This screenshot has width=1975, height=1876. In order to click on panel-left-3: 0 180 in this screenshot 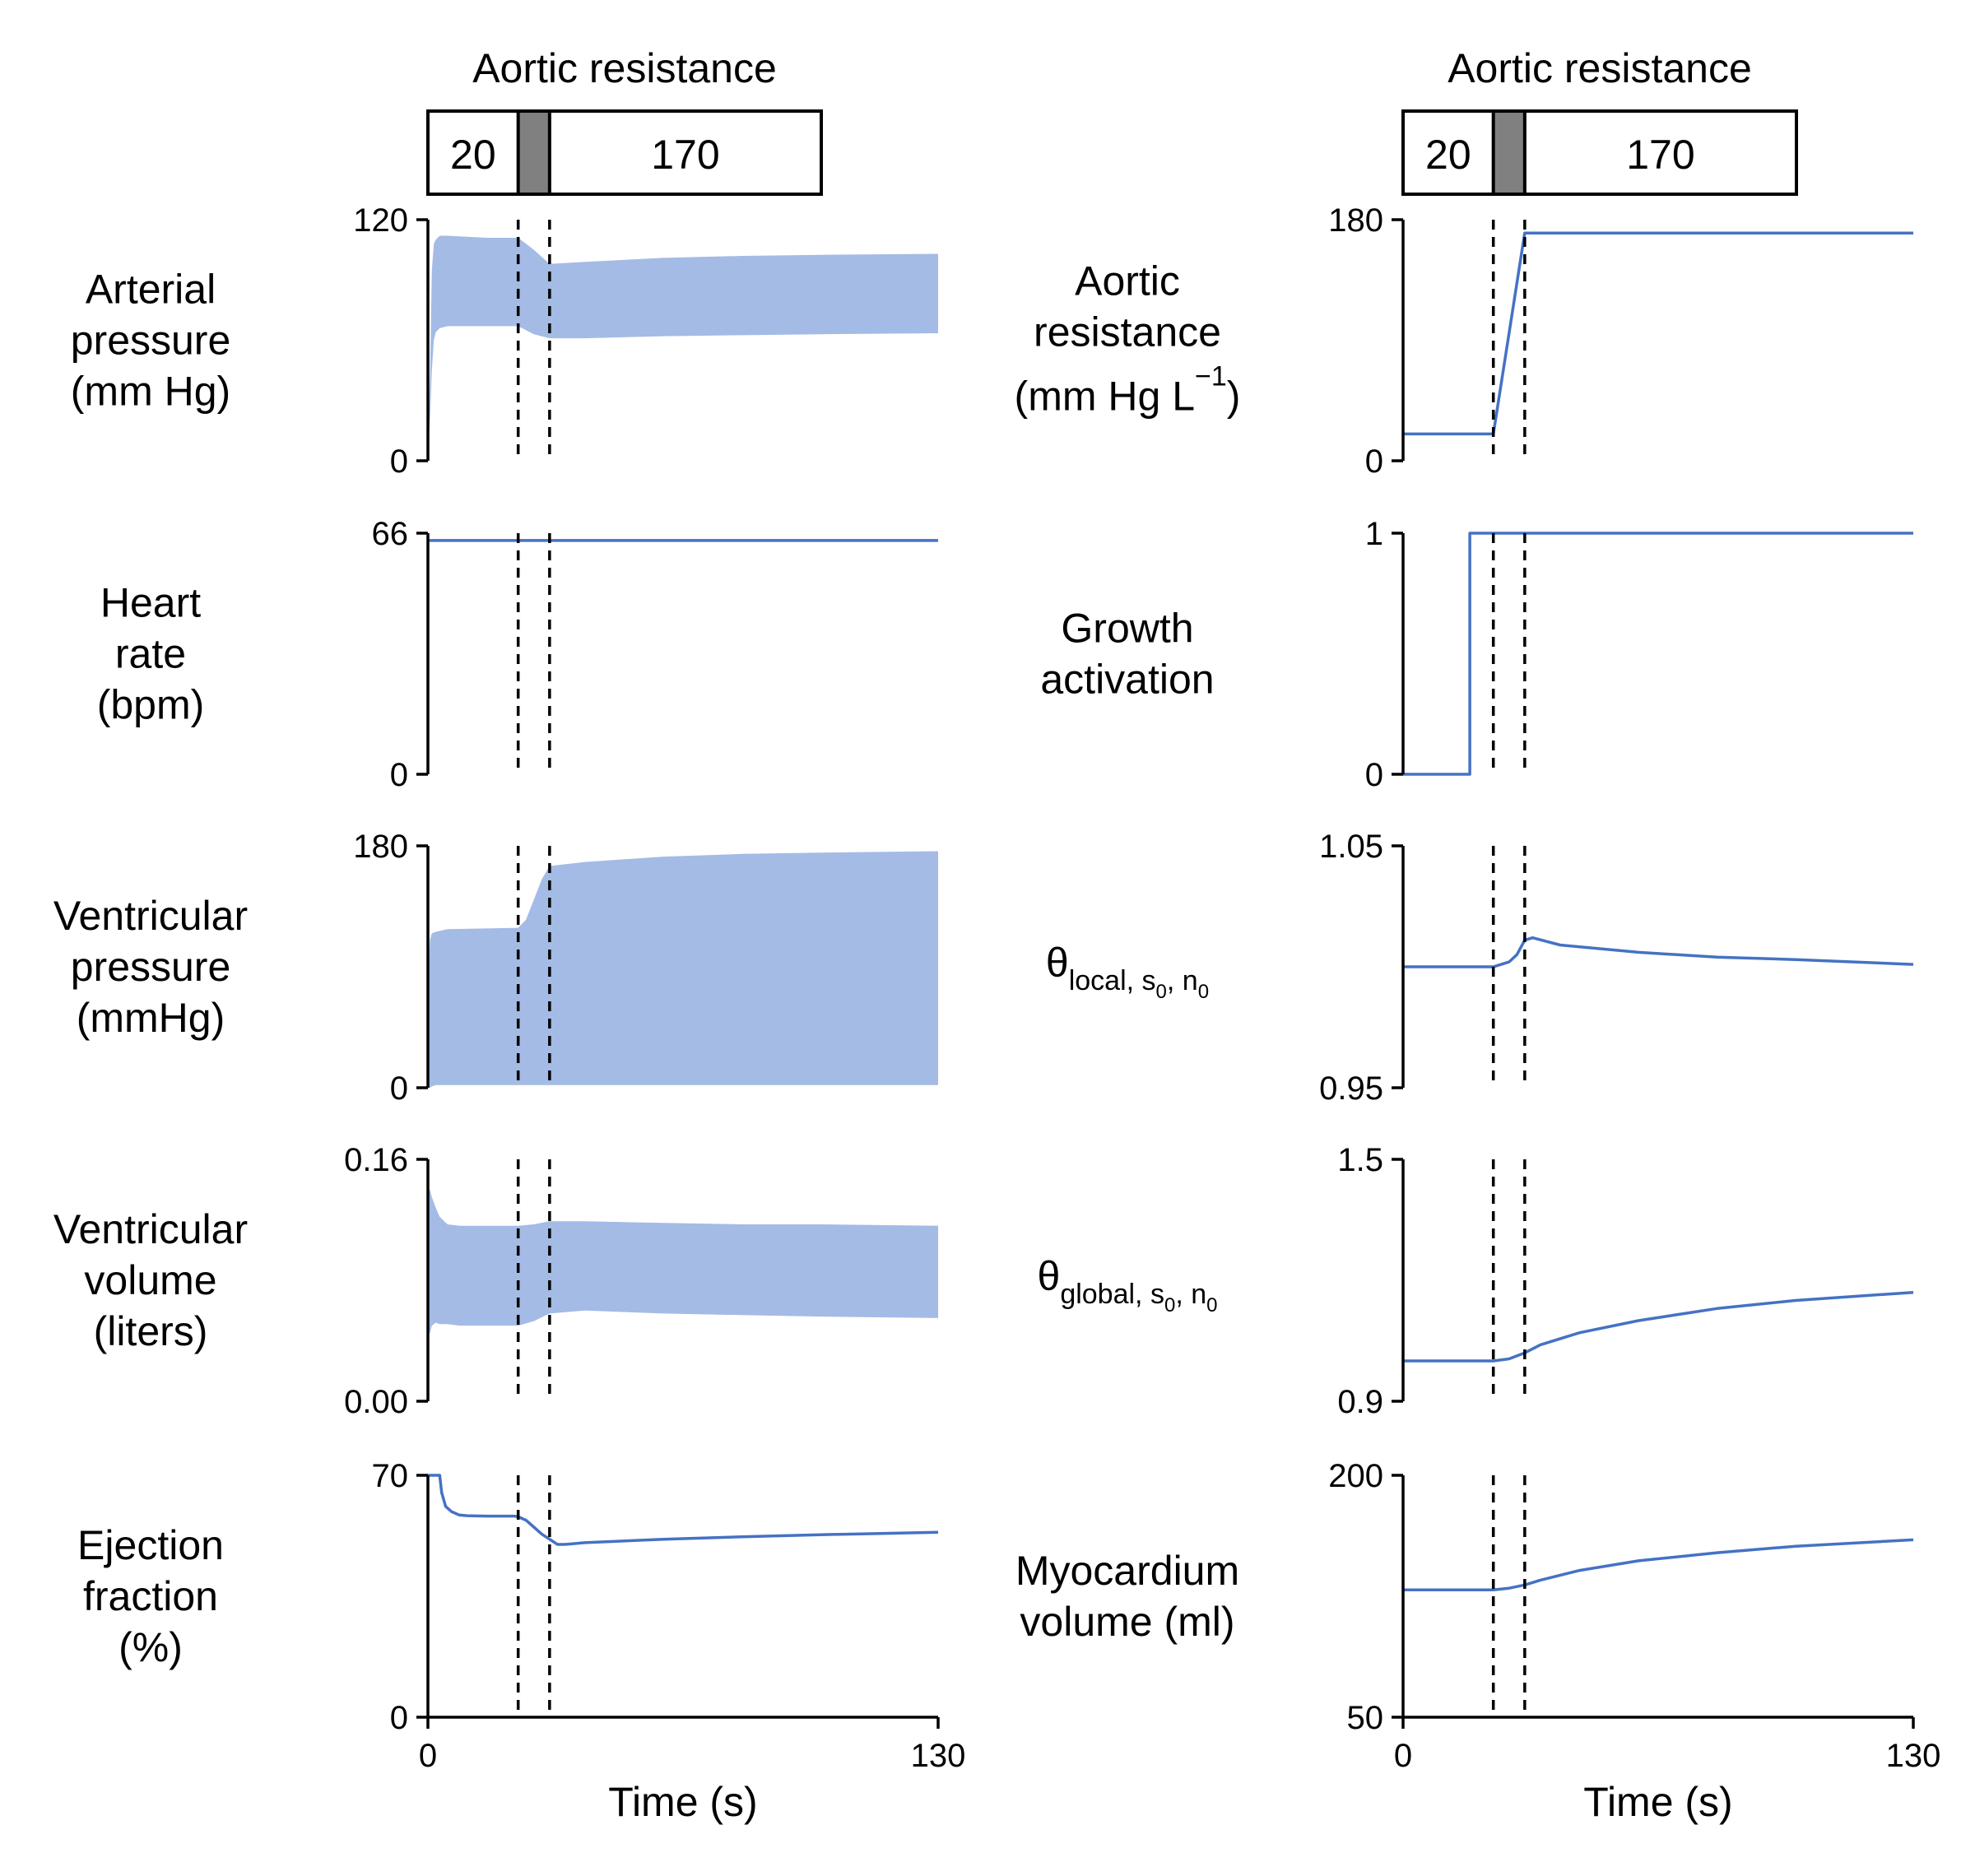, I will do `click(645, 968)`.